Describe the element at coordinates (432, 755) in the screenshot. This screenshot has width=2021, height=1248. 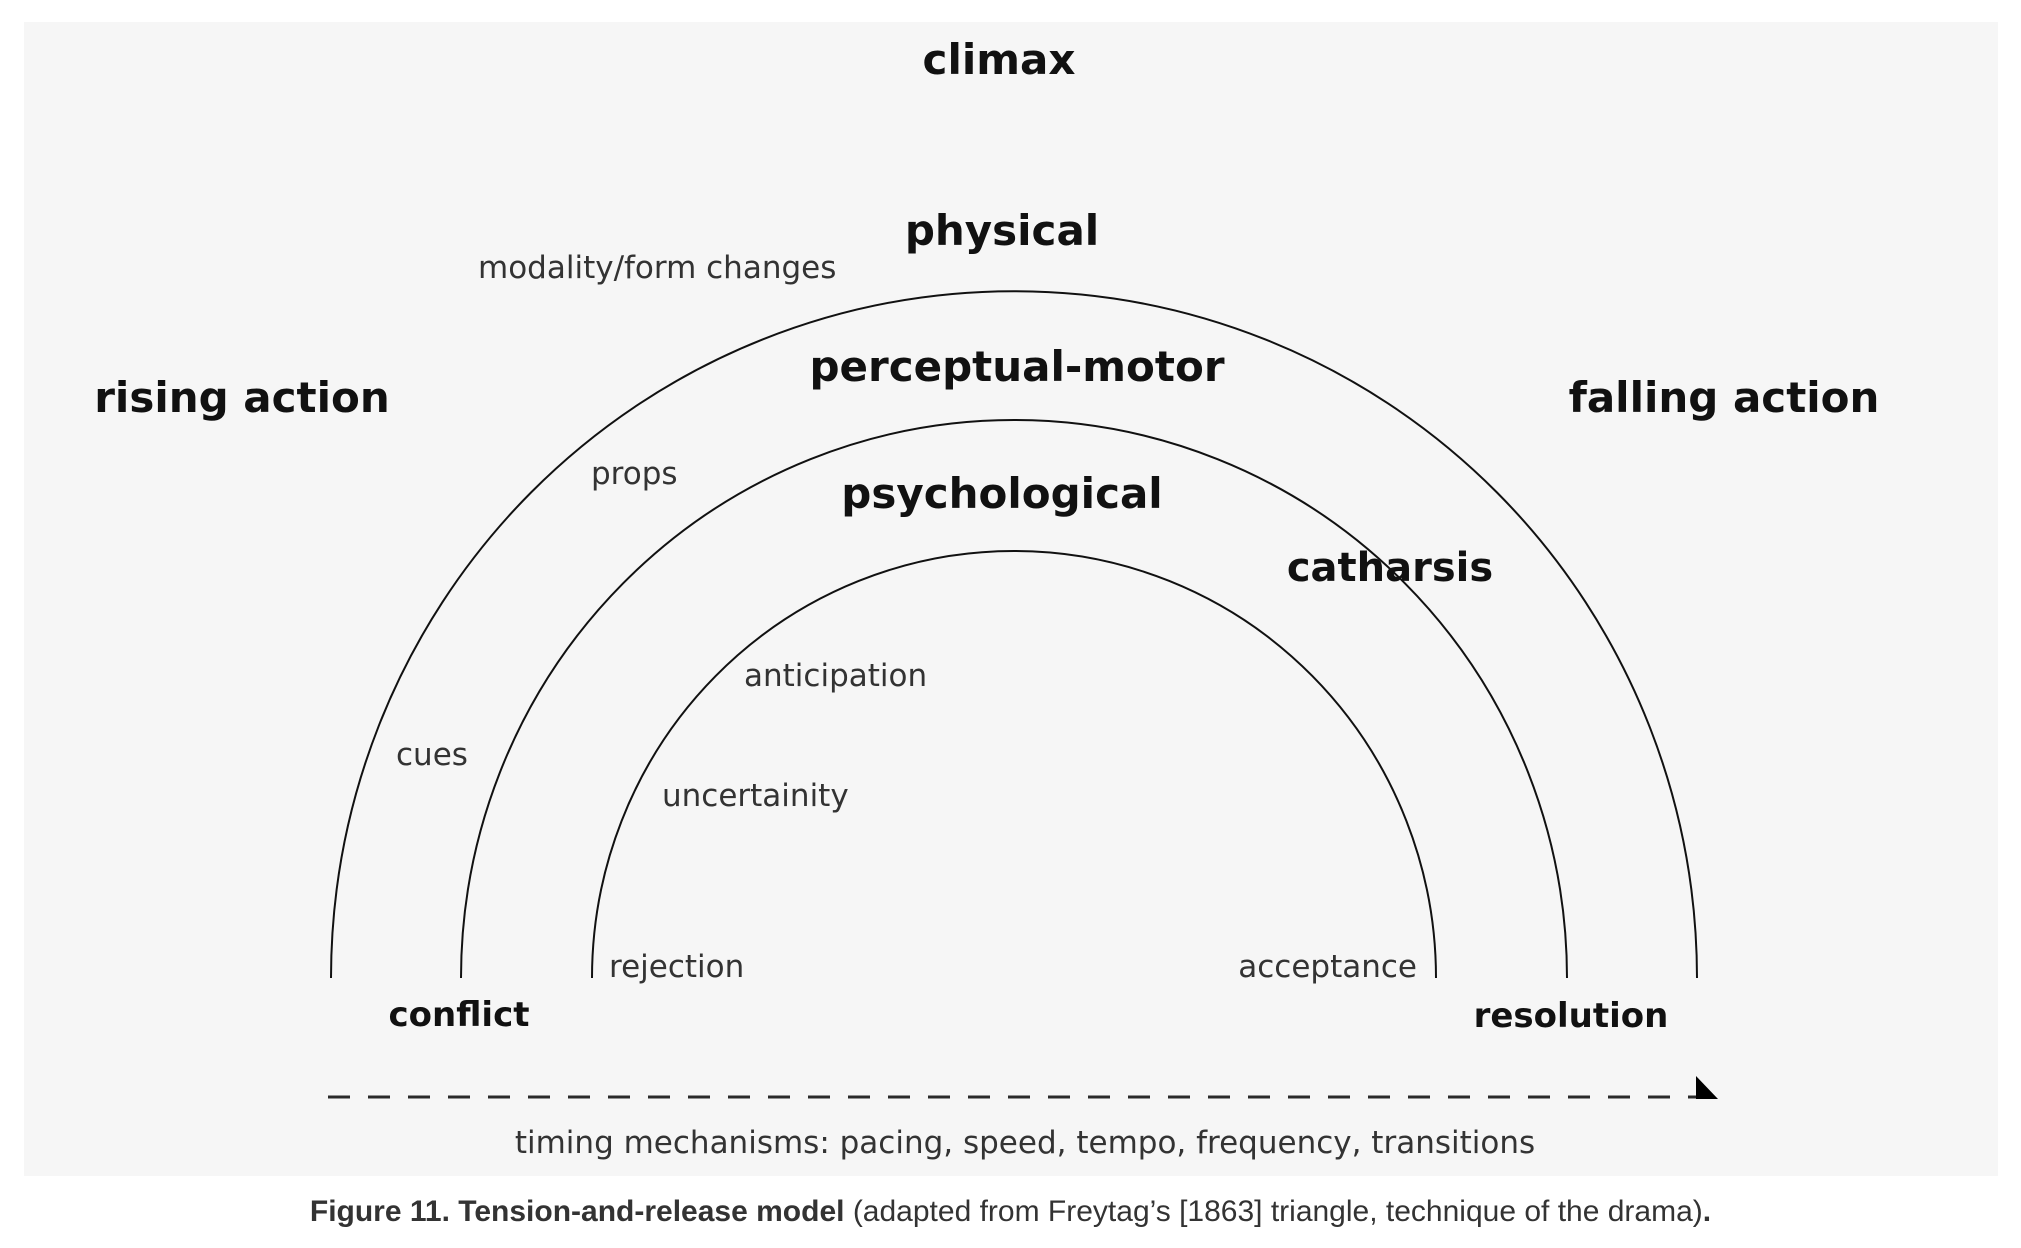
I see `label-cues: cues` at that location.